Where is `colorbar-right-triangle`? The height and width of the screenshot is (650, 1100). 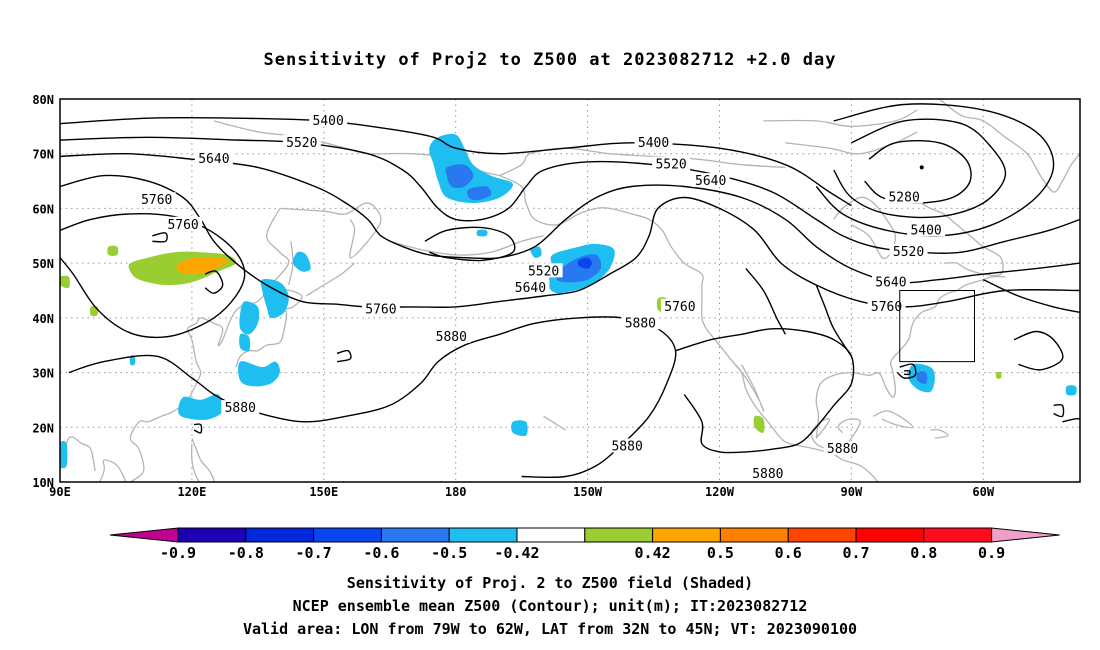
colorbar-right-triangle is located at coordinates (1025, 535).